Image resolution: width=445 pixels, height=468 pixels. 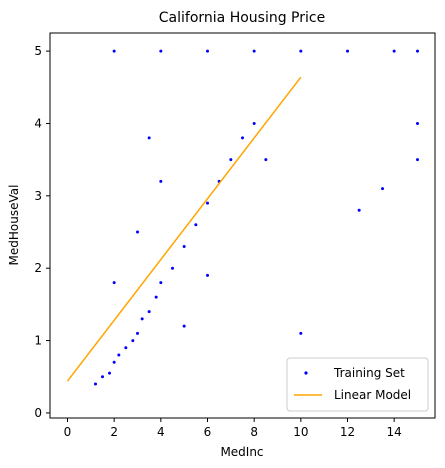 I want to click on legend: Training Set Linear Model, so click(x=357, y=384).